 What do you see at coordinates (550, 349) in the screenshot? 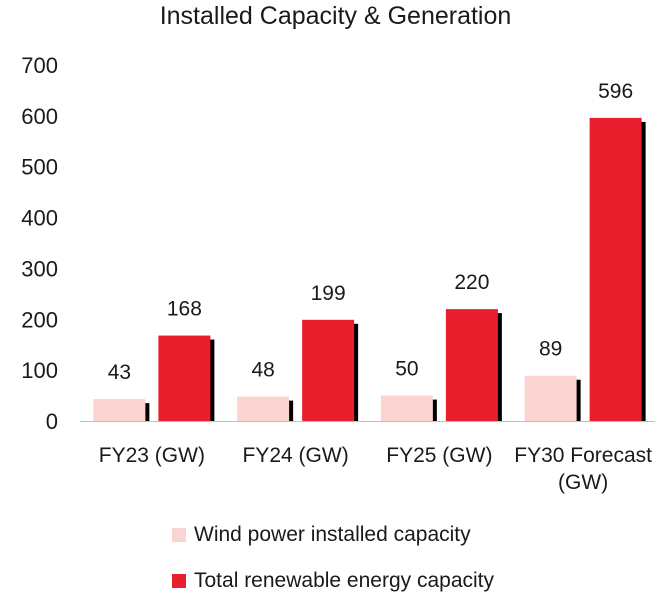
I see `data-label: 89` at bounding box center [550, 349].